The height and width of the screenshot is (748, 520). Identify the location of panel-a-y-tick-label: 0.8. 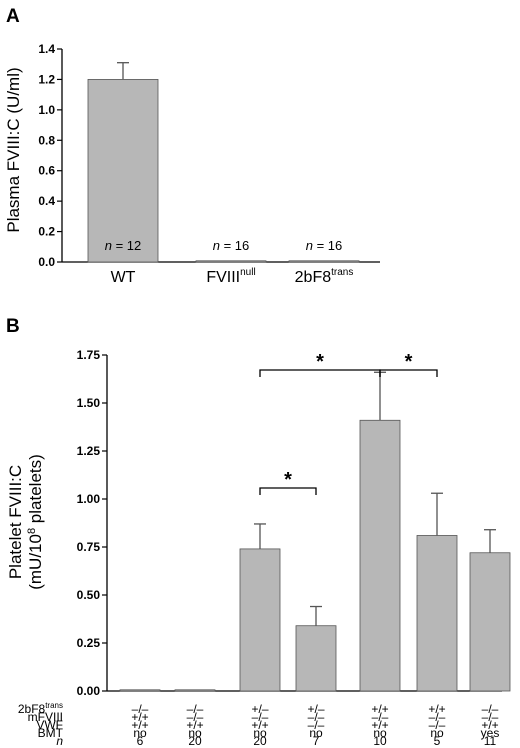
(46, 140).